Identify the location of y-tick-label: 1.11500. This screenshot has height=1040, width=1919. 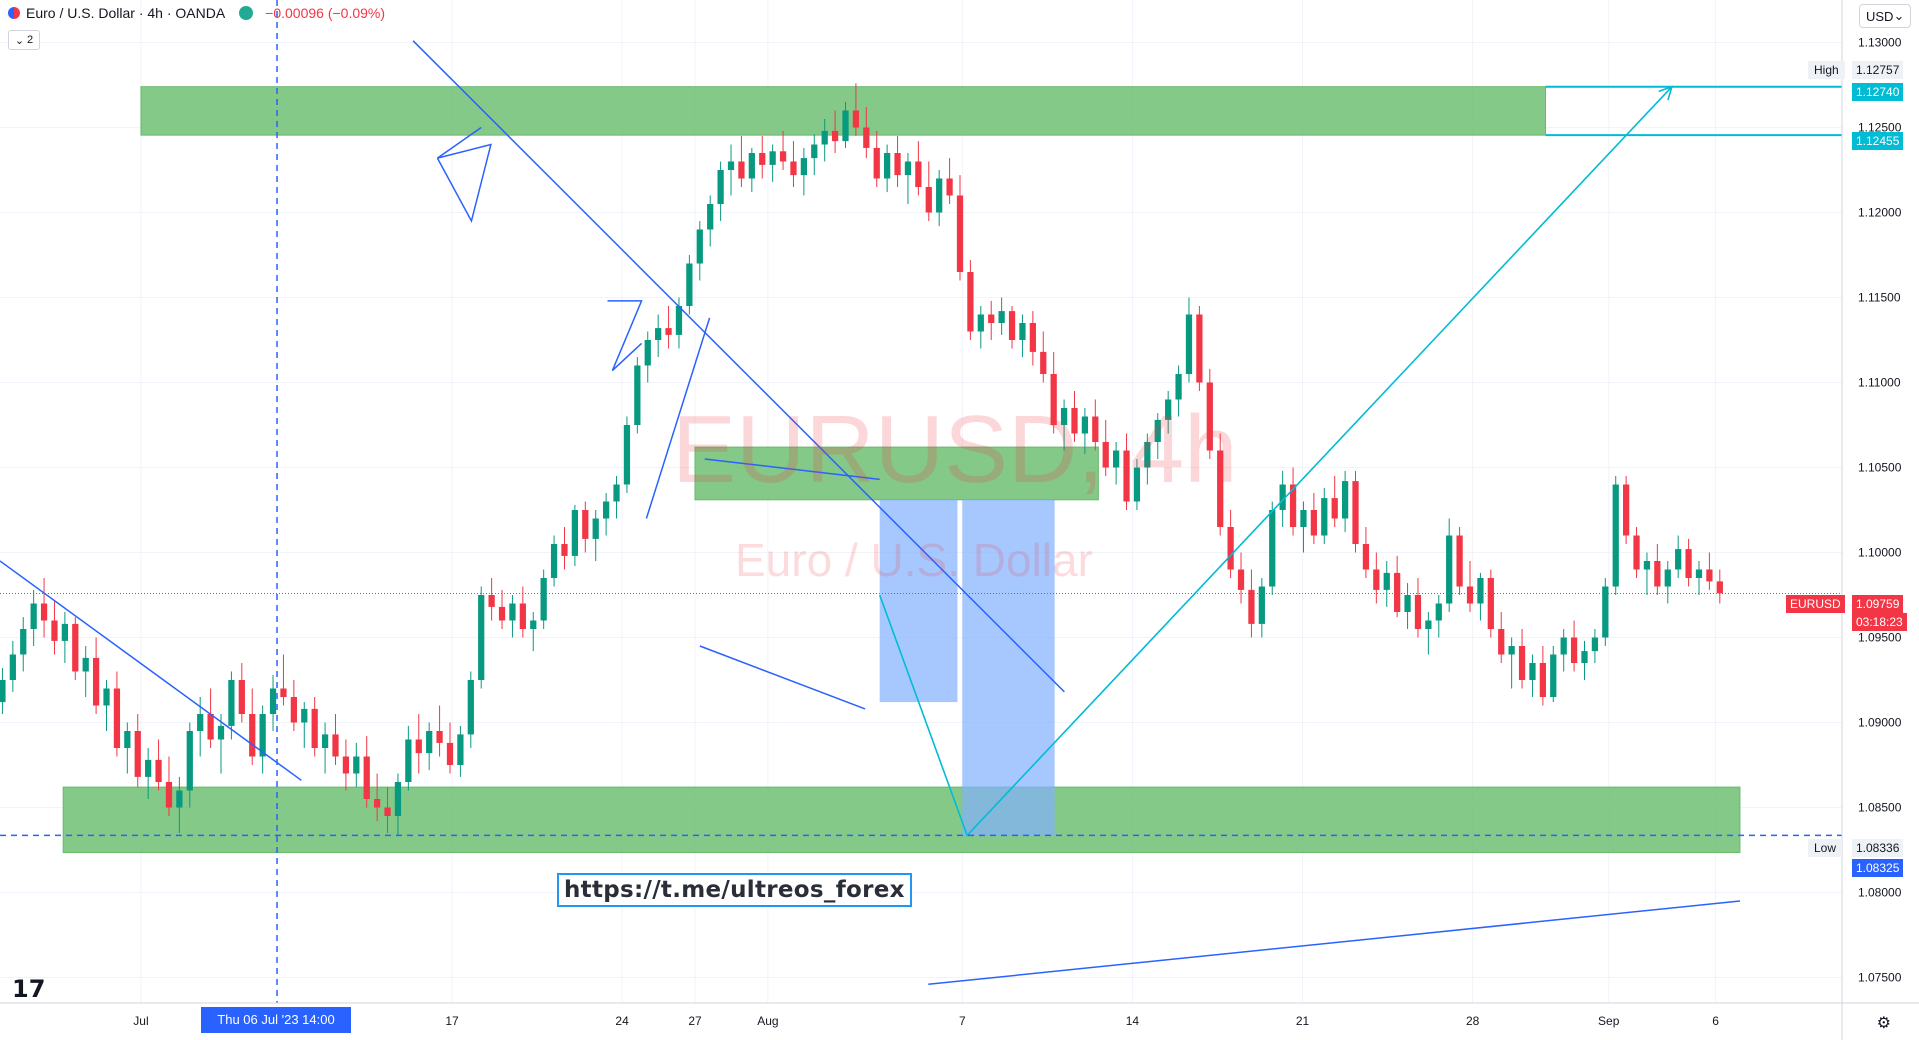
(1879, 298).